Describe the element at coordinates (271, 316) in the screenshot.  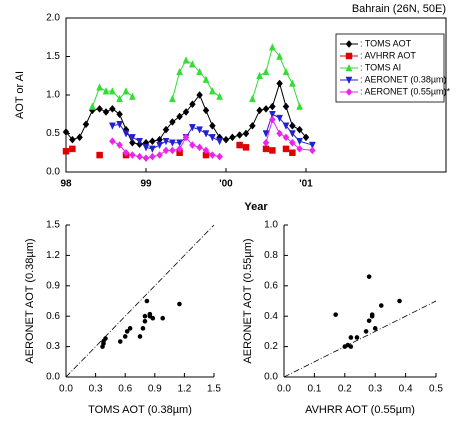
I see `y-tick-label: 0.4` at that location.